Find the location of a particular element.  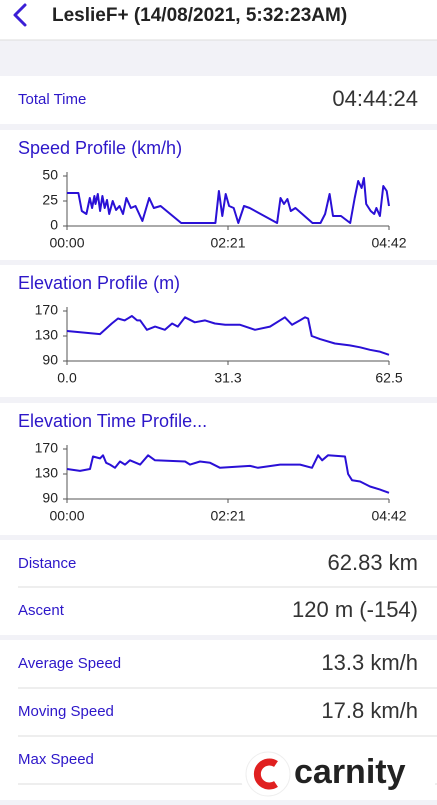

stat-label: Distance is located at coordinates (47, 563).